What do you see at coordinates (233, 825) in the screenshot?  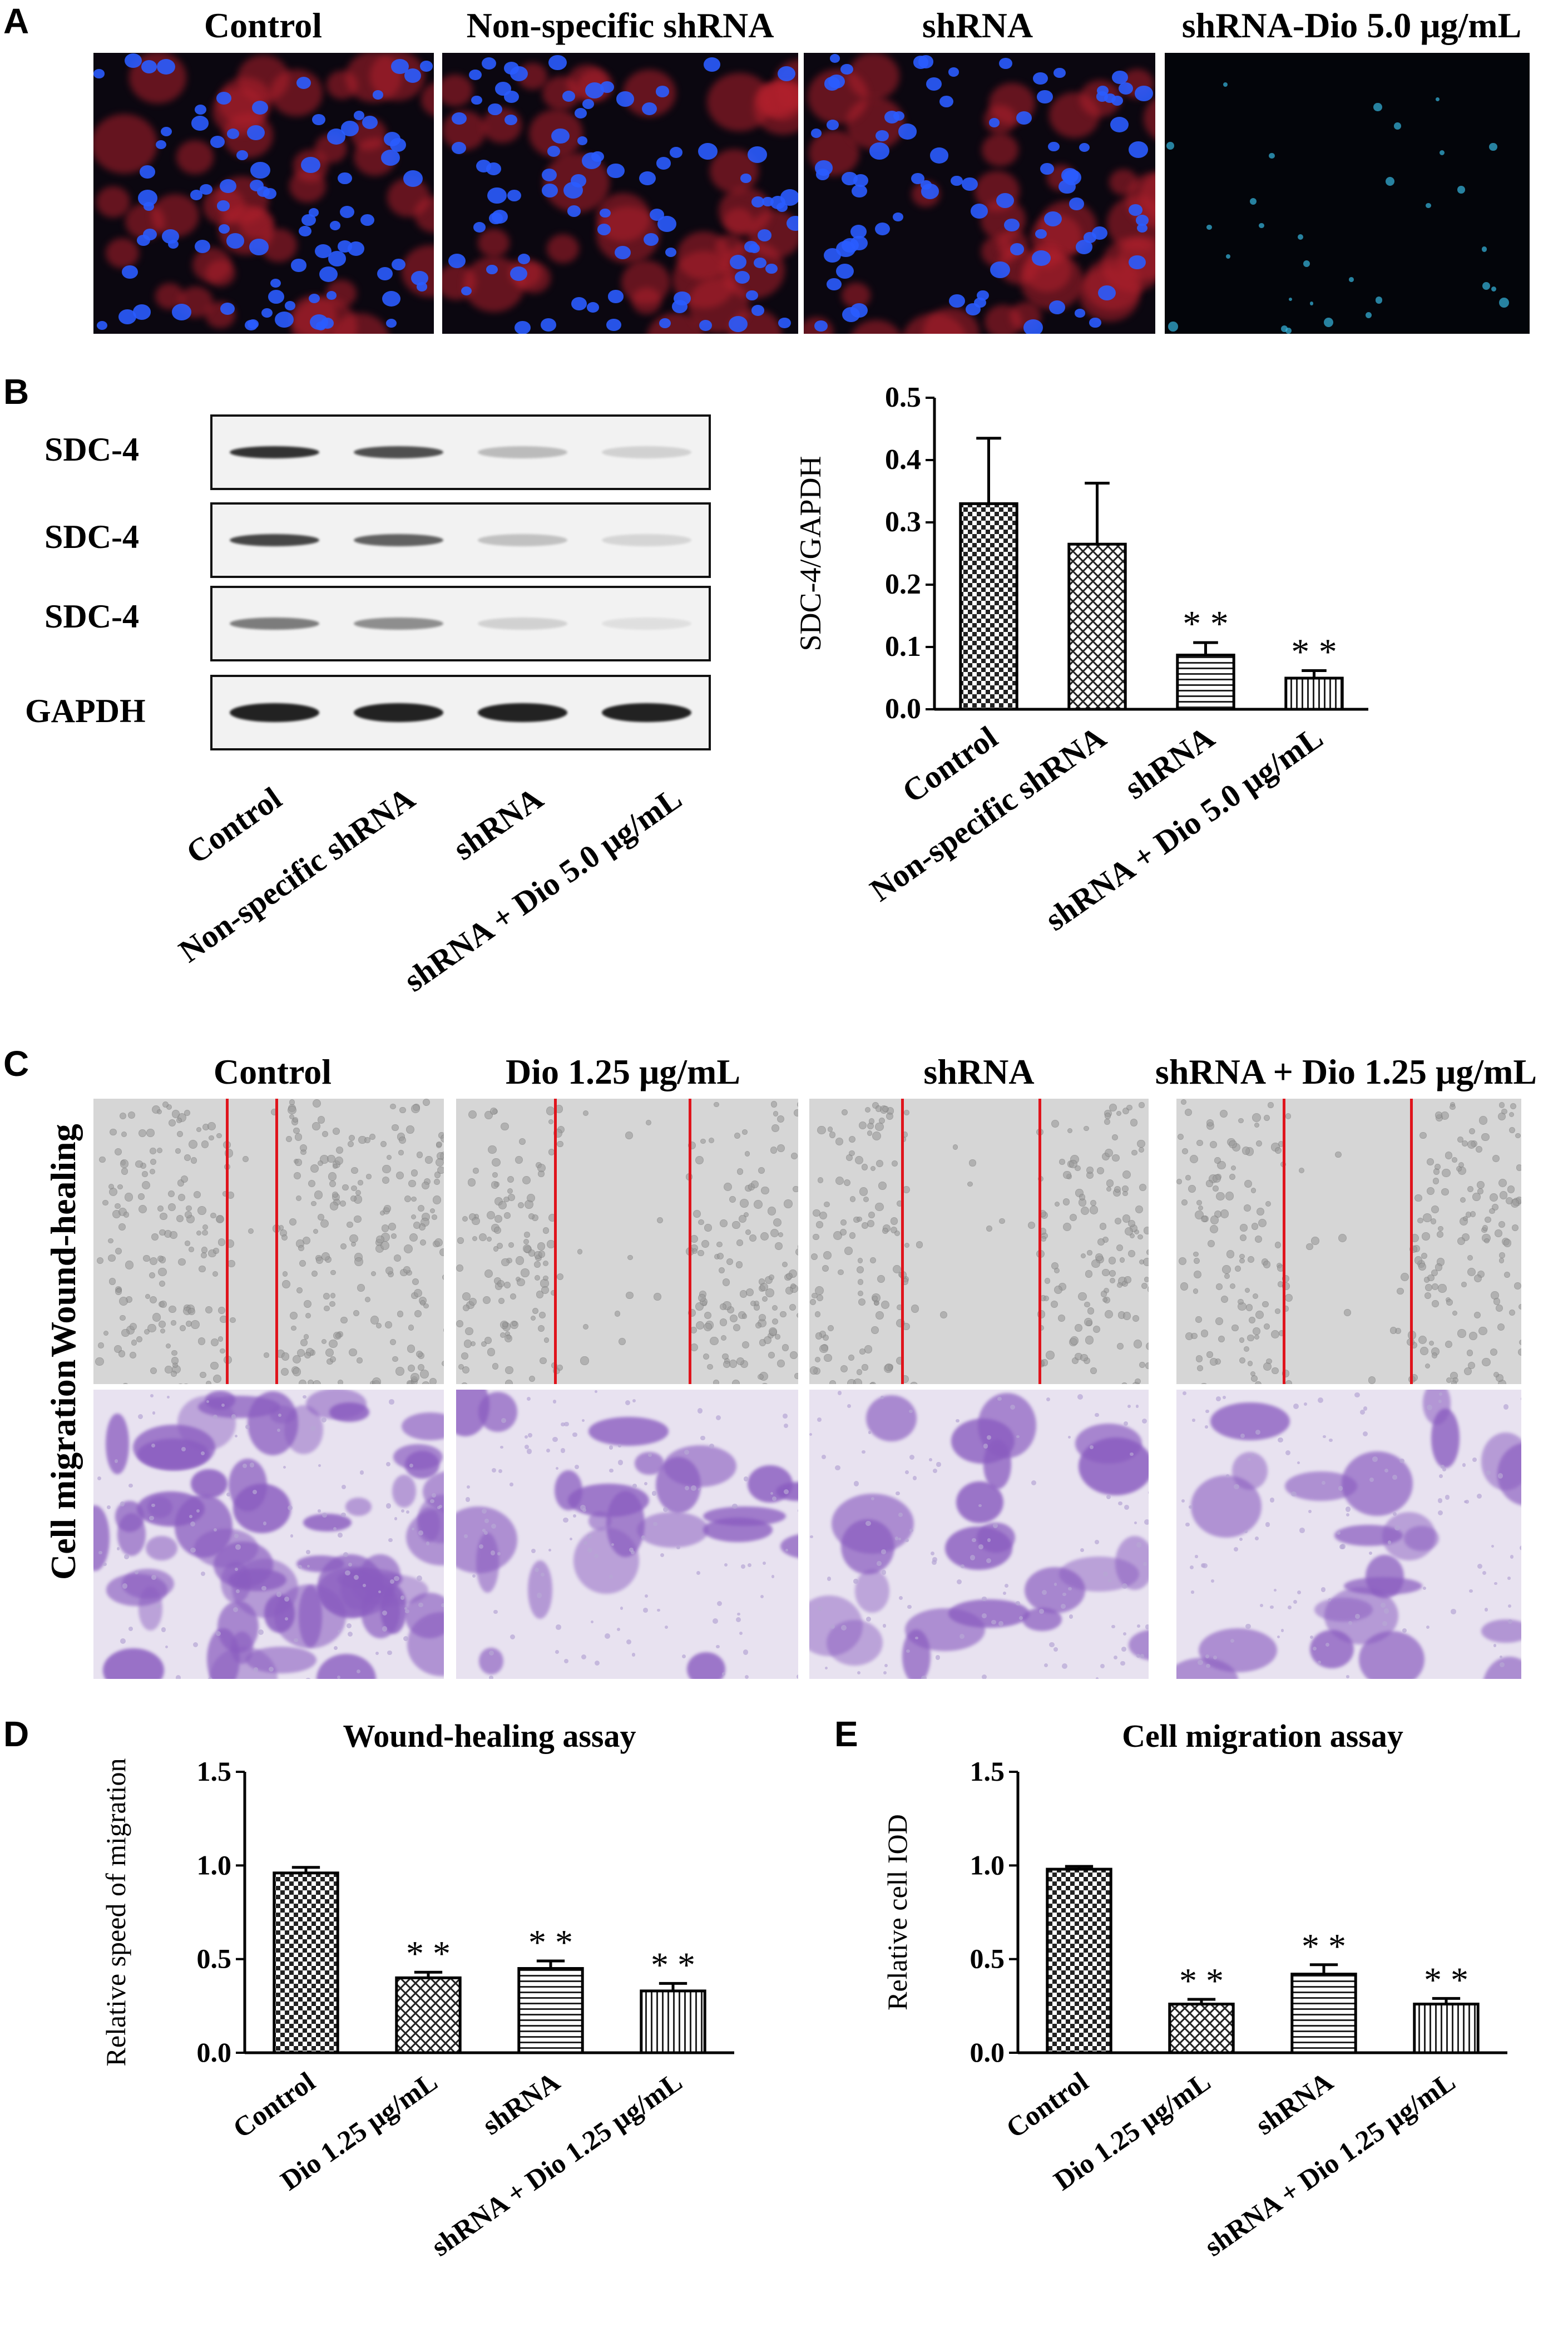 I see `blot-lane-label-control: Control` at bounding box center [233, 825].